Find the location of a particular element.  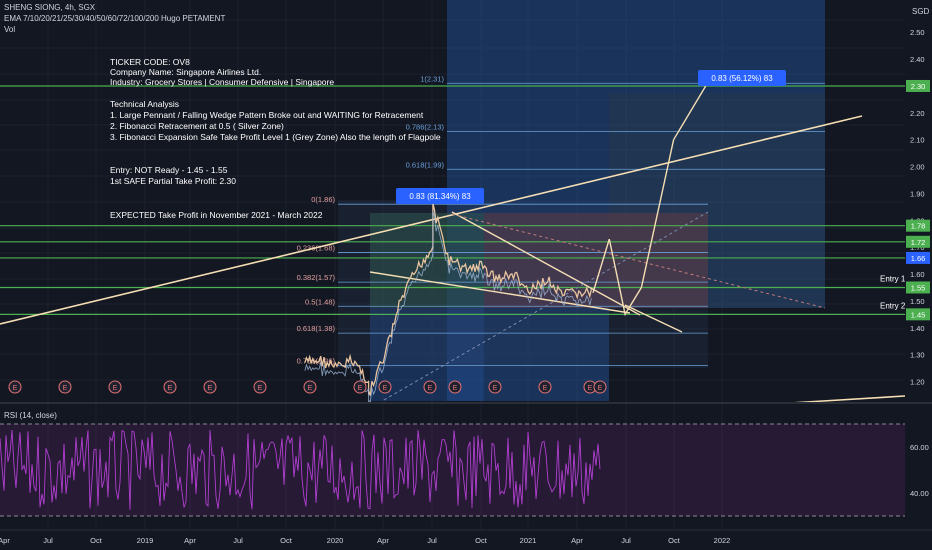

projection-line is located at coordinates (649, 201).